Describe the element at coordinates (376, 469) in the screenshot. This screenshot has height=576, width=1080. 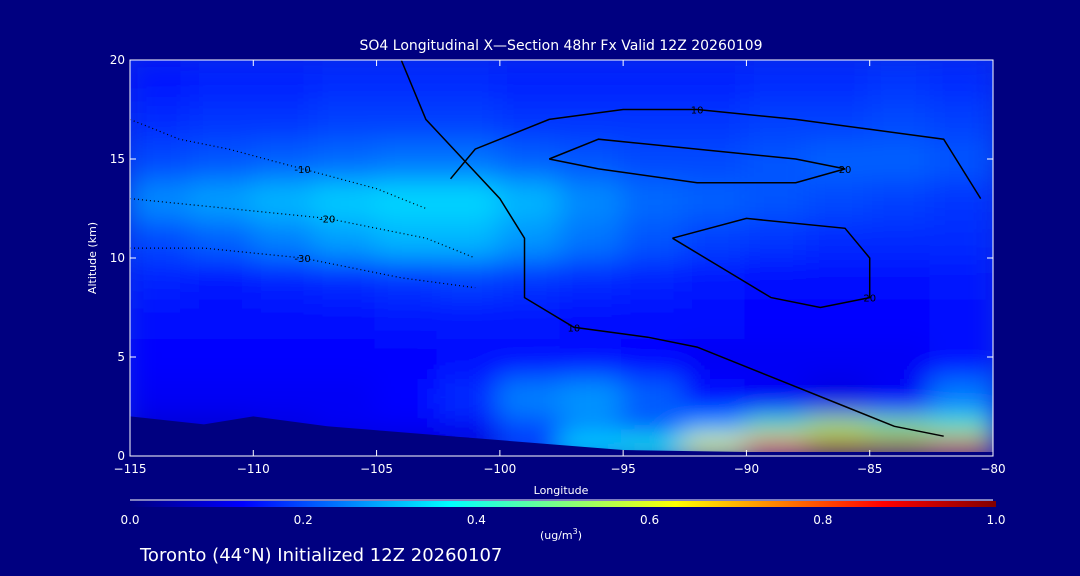
I see `x-tick-label: −105` at that location.